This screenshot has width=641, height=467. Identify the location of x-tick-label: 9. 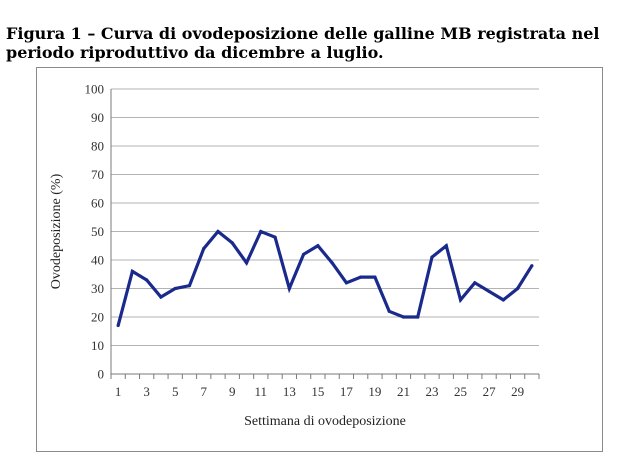
(232, 391).